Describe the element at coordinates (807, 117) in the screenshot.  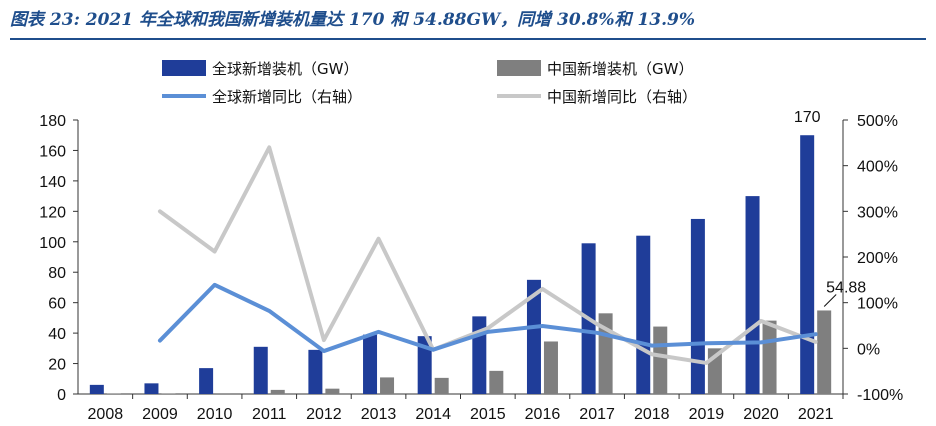
I see `global-2021-value-label: 170` at that location.